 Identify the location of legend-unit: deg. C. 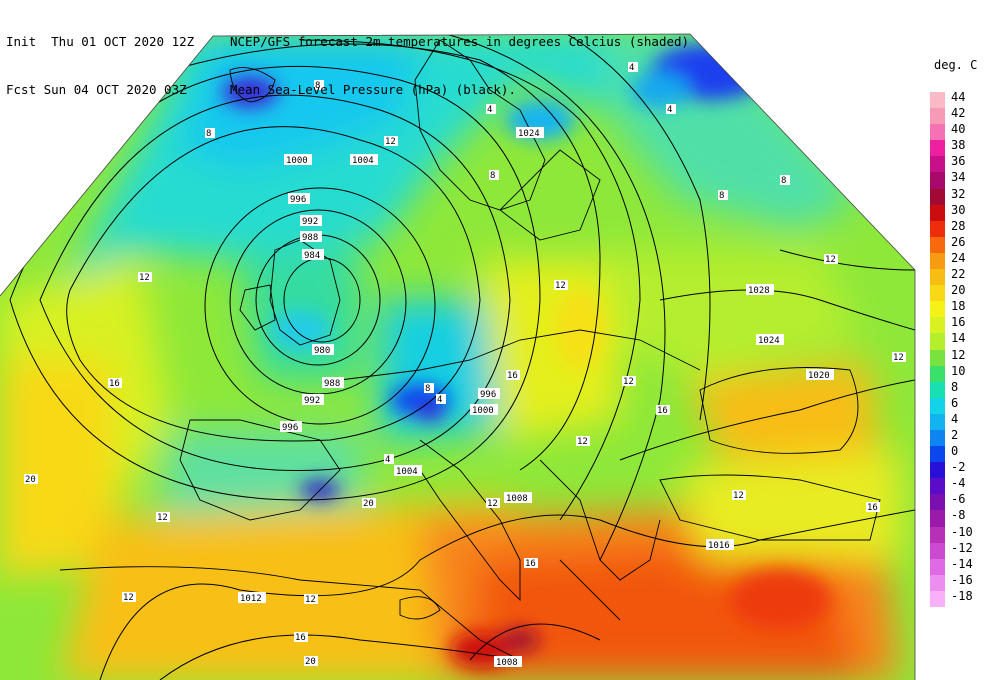
(956, 65).